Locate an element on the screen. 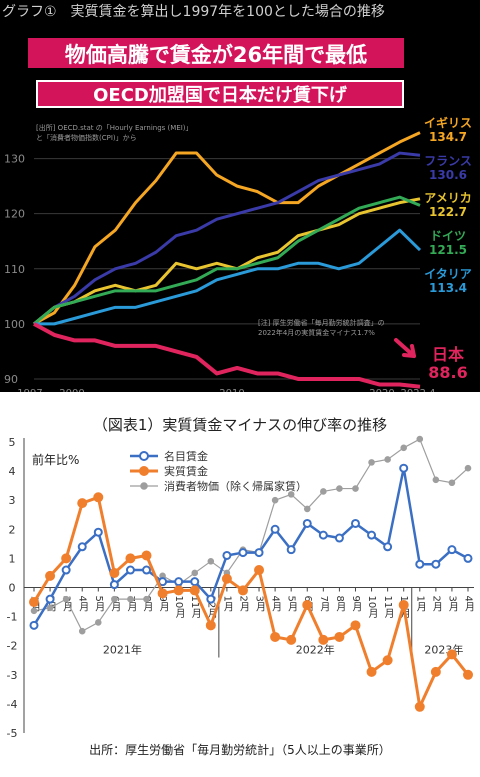 The width and height of the screenshot is (480, 777). bottom-y-tick-label: -1 is located at coordinates (12, 617).